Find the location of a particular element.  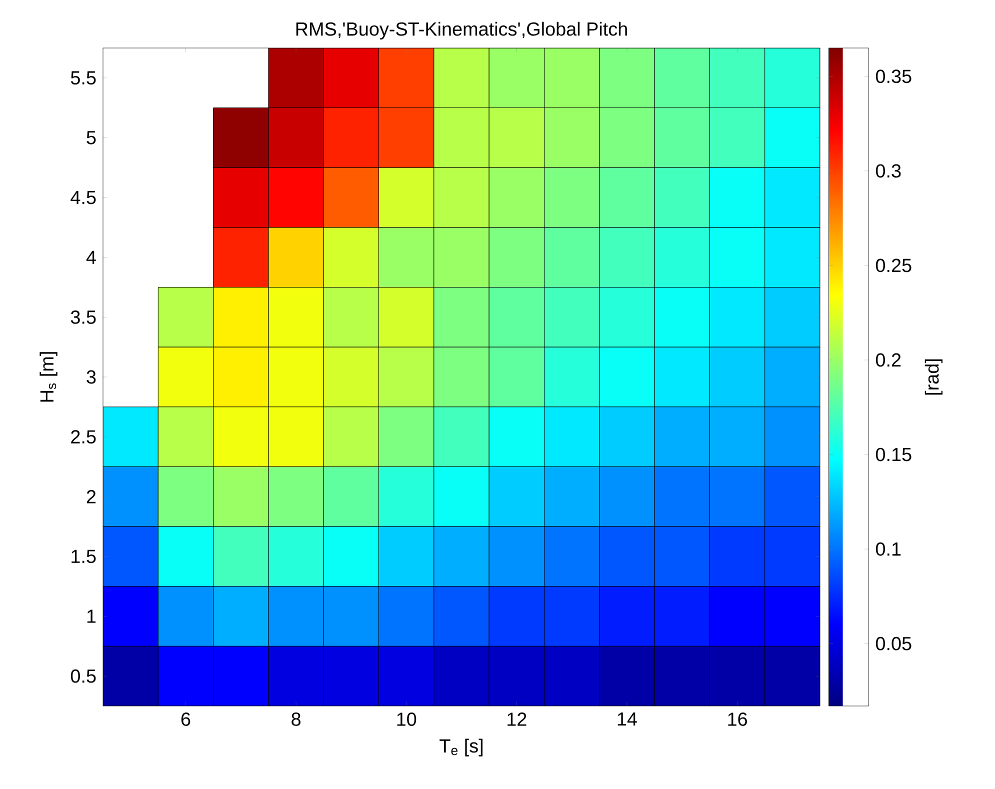

y-axis-title: H$_{s}$ [m] is located at coordinates (49, 377).